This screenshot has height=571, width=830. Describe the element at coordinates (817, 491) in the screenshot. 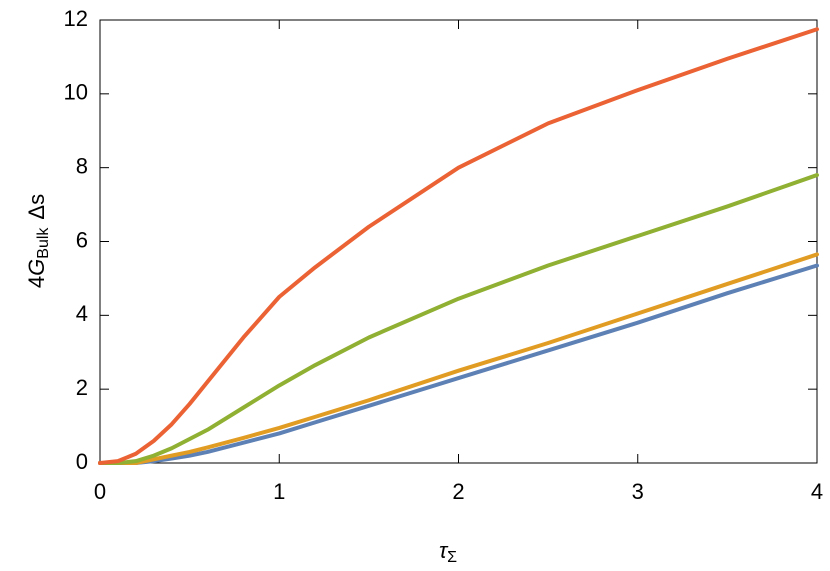

I see `x-tick-label: 4` at that location.